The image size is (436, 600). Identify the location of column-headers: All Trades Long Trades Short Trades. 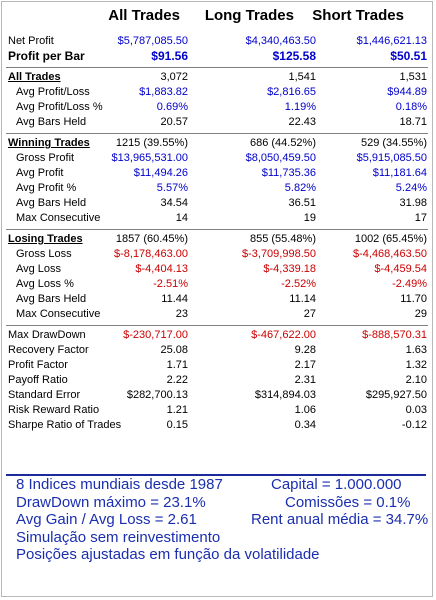
(217, 17).